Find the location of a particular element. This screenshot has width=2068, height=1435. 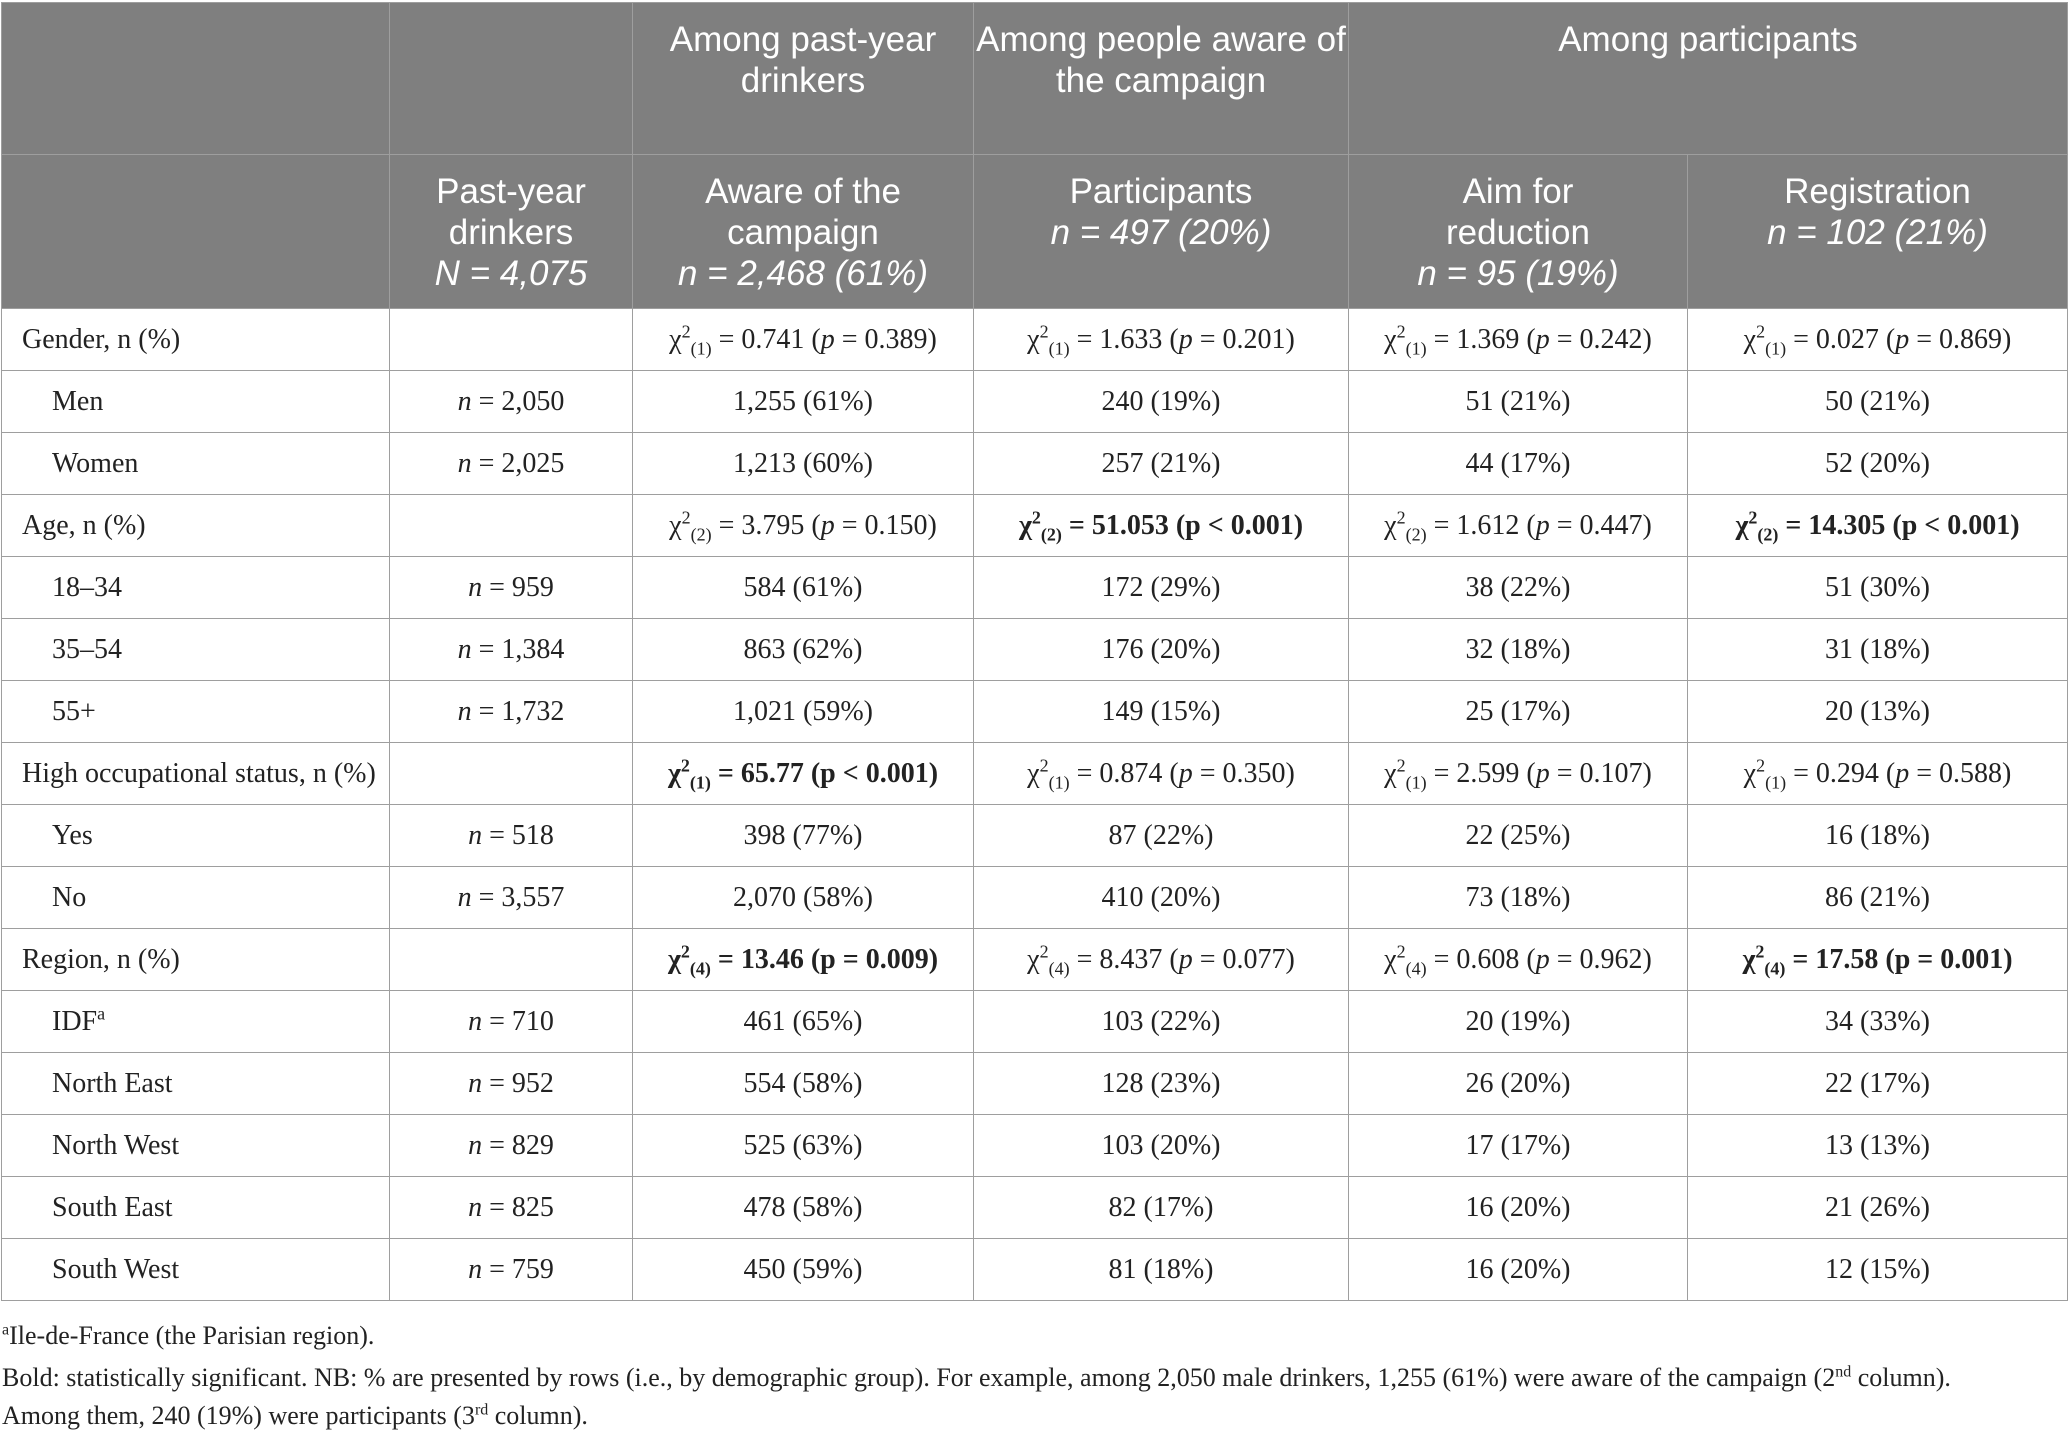

row-label-text: Women is located at coordinates (95, 463).